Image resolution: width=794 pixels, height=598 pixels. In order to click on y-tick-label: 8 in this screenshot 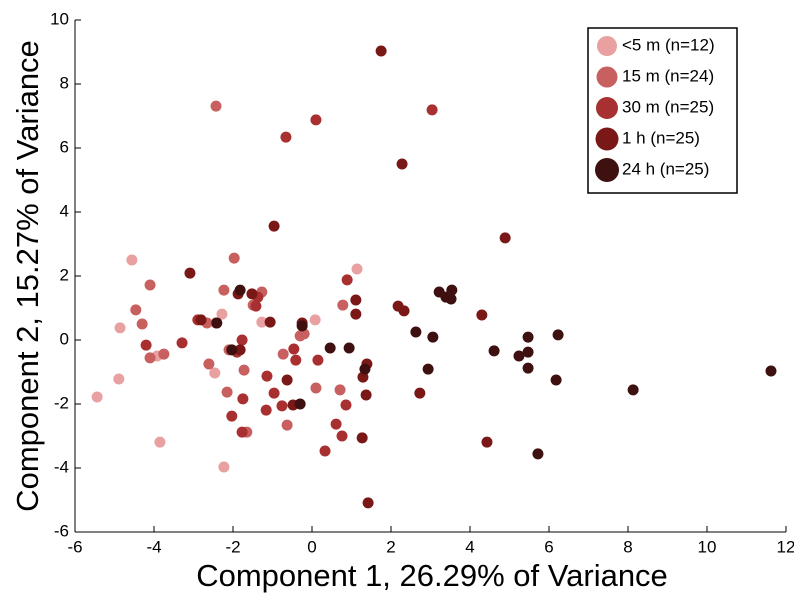, I will do `click(64, 82)`.